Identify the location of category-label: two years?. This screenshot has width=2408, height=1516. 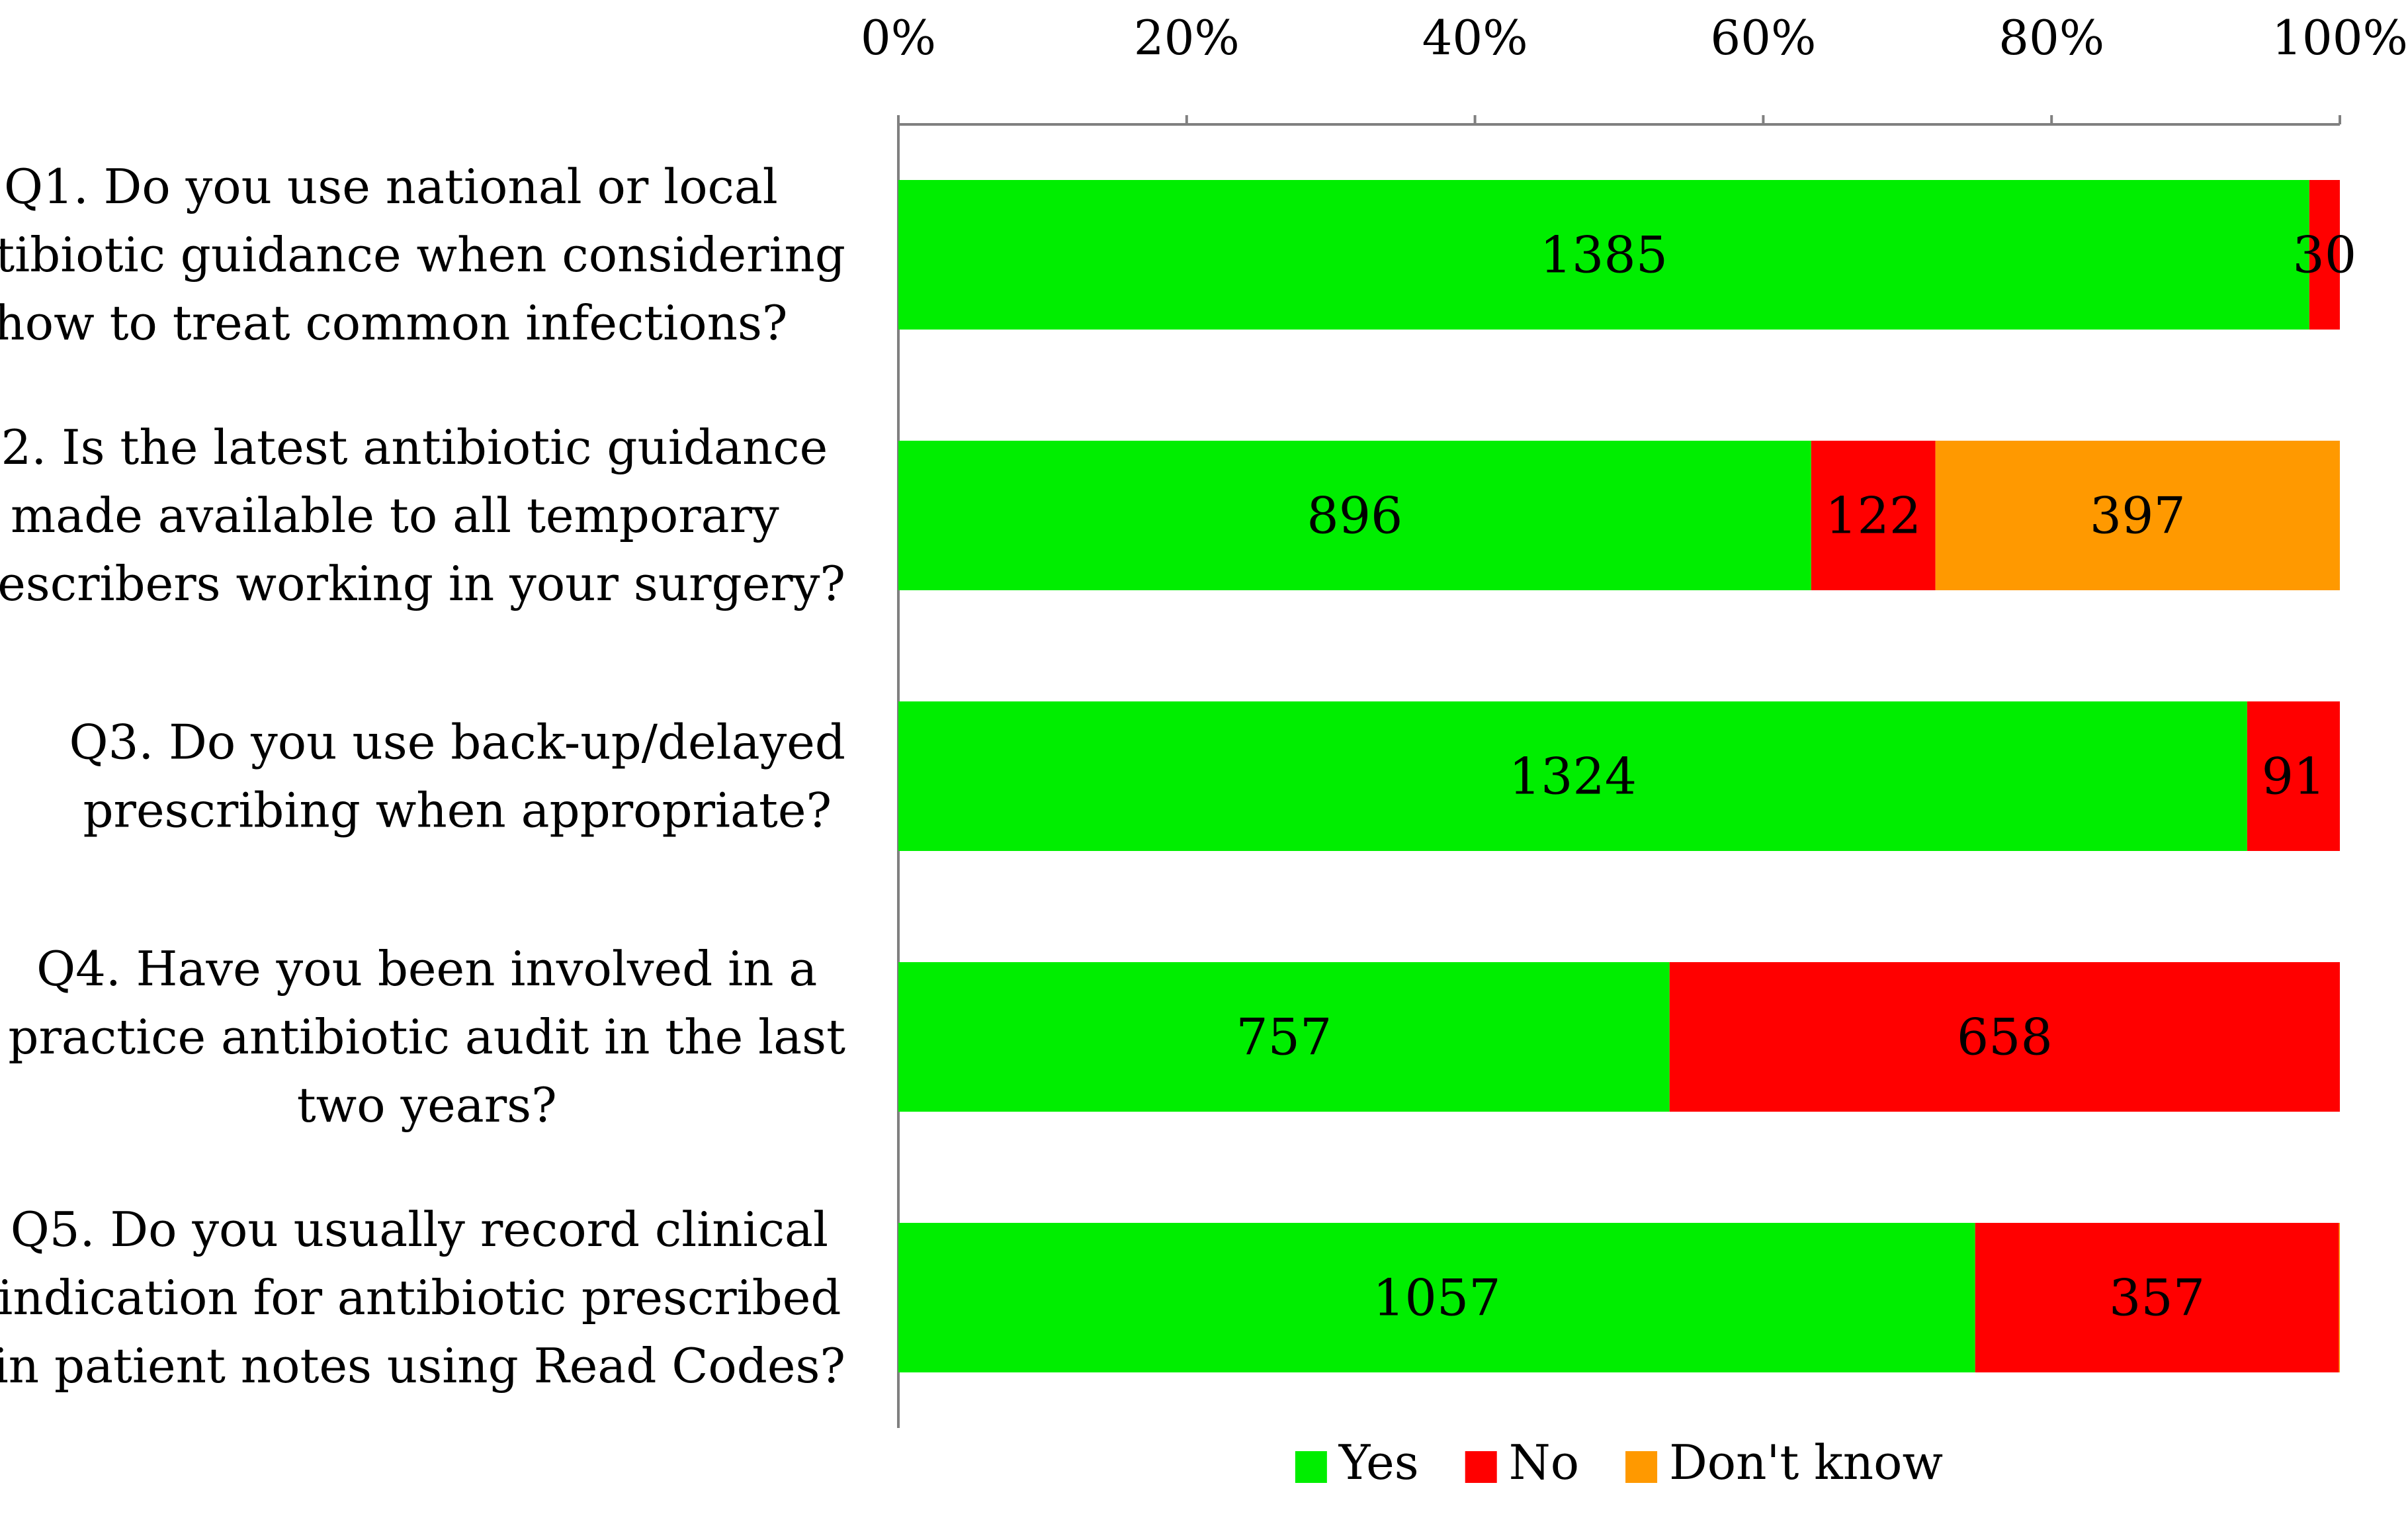
(427, 1105).